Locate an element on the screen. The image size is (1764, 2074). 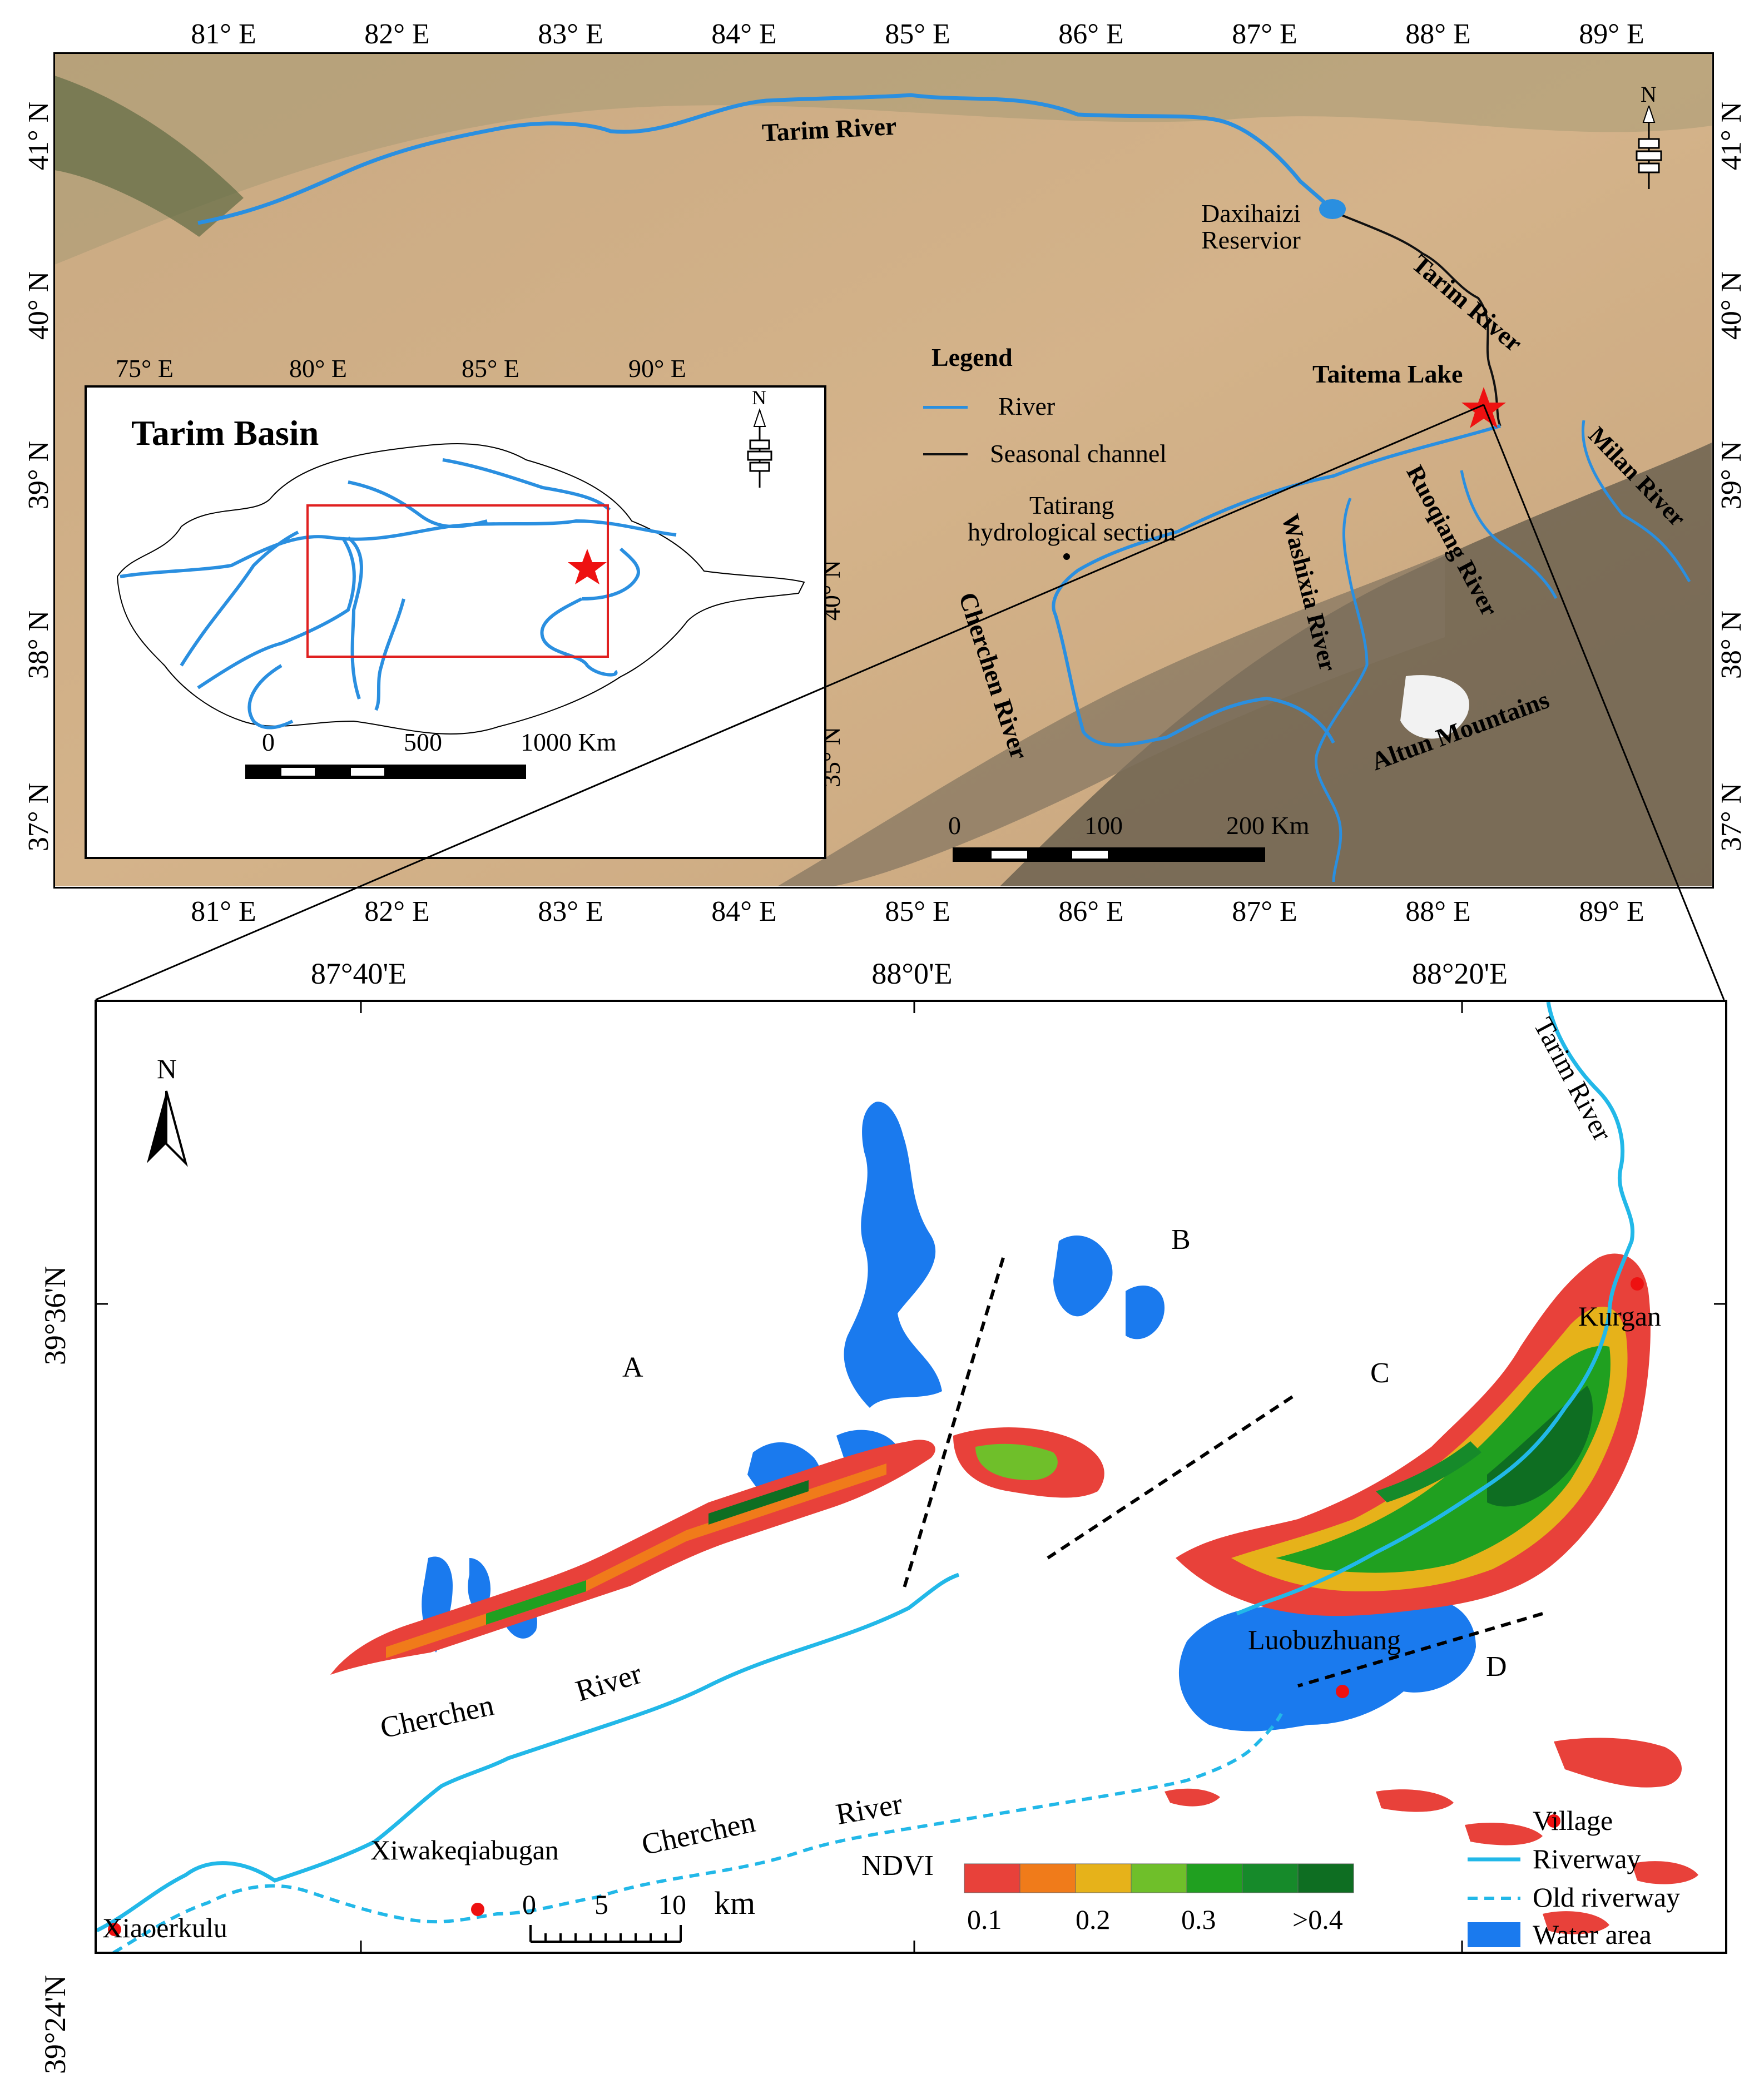
top-scale-label-100: 100 is located at coordinates (1103, 825).